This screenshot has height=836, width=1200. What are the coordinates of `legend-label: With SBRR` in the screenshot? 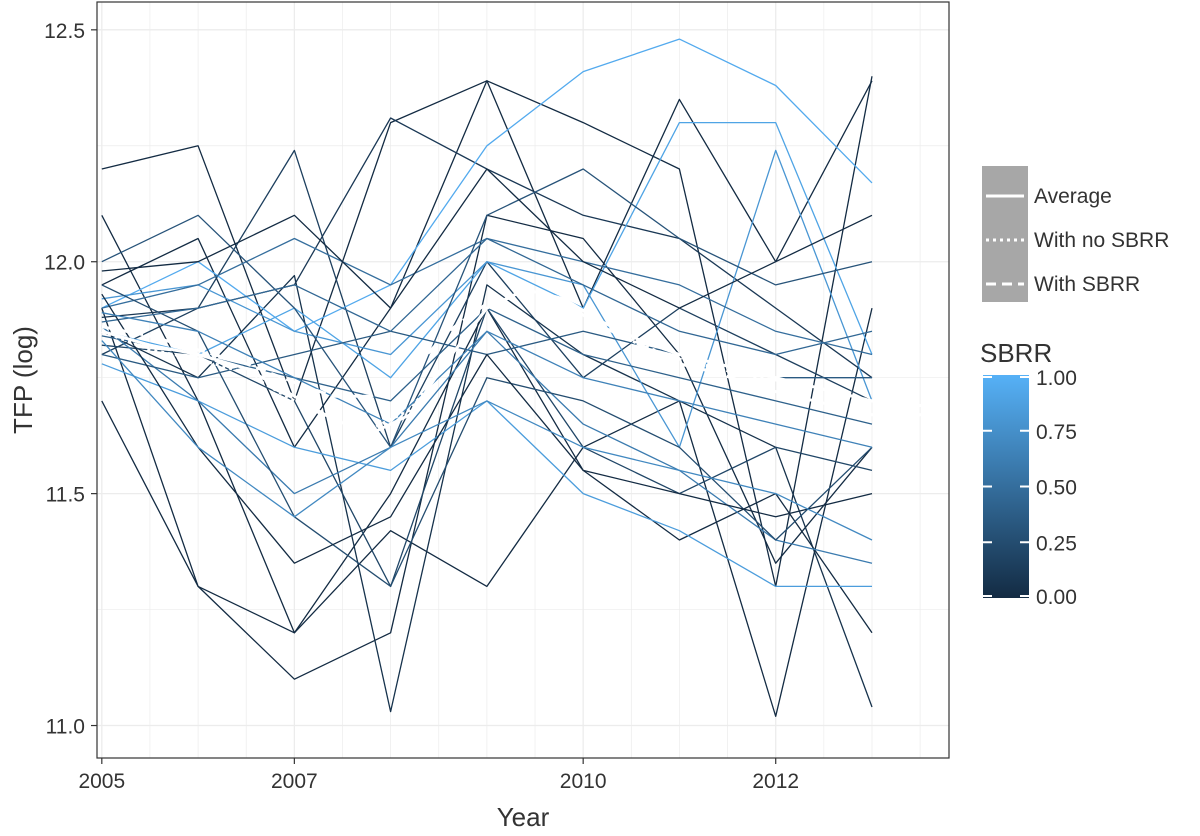 It's located at (1087, 284).